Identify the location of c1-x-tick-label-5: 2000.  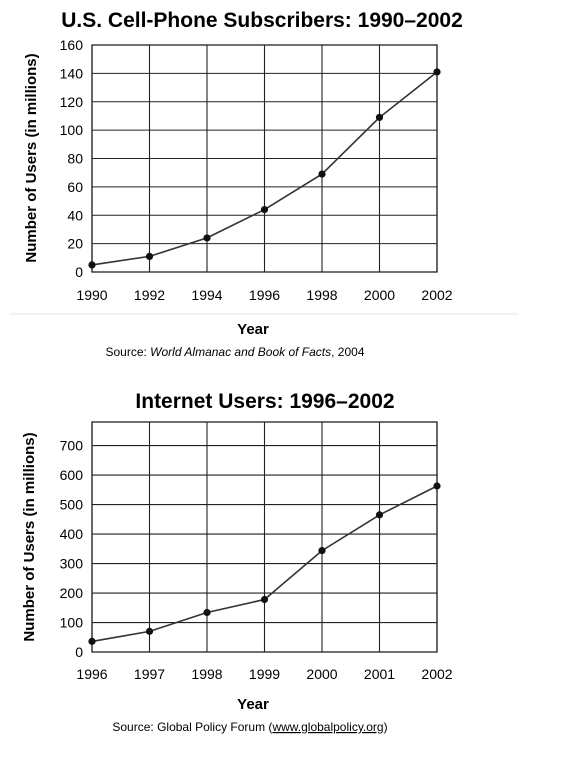
(379, 295).